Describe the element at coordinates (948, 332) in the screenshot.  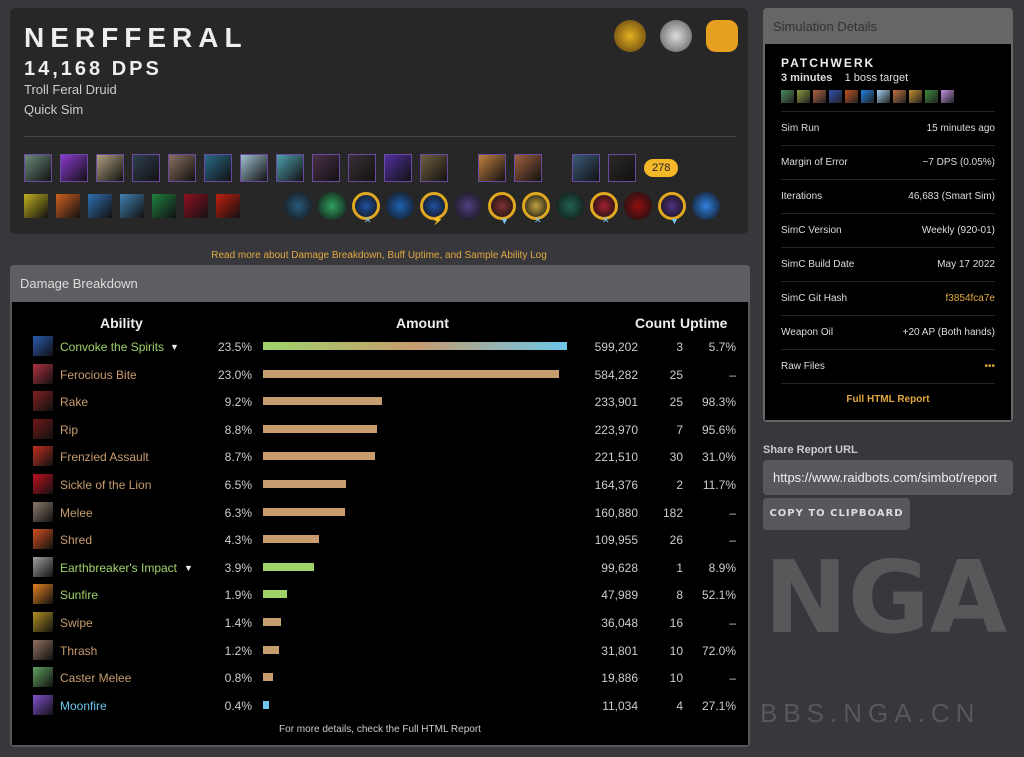
I see `detail-value: +20 AP (Both hands)` at that location.